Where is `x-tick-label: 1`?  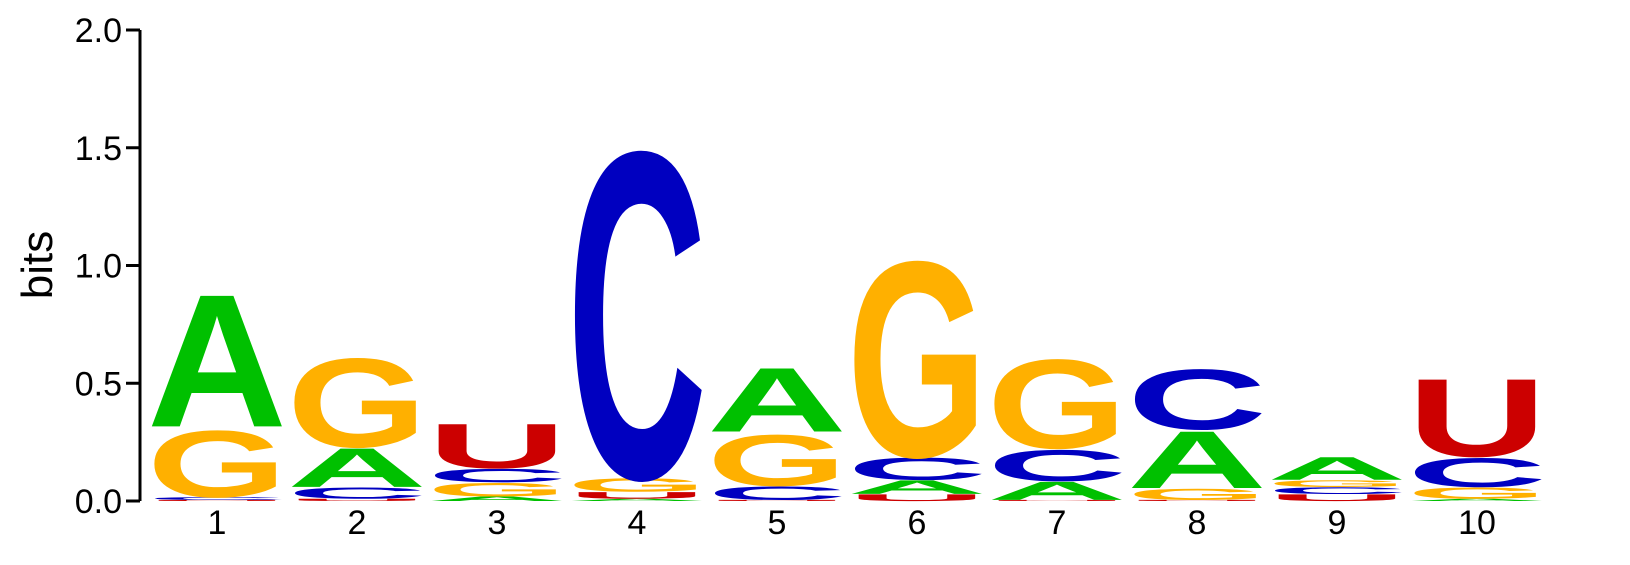
x-tick-label: 1 is located at coordinates (217, 523).